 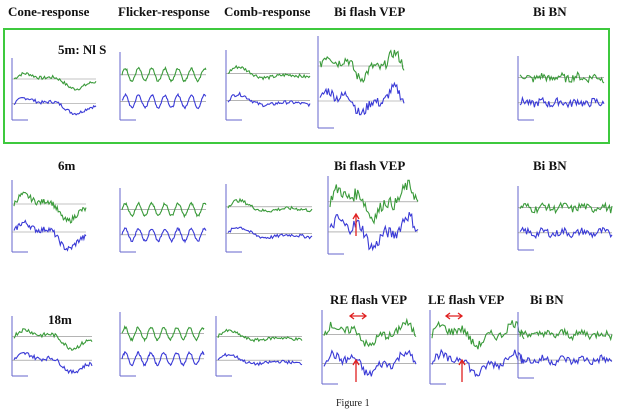 What do you see at coordinates (160, 90) in the screenshot?
I see `row1-flicker-panel` at bounding box center [160, 90].